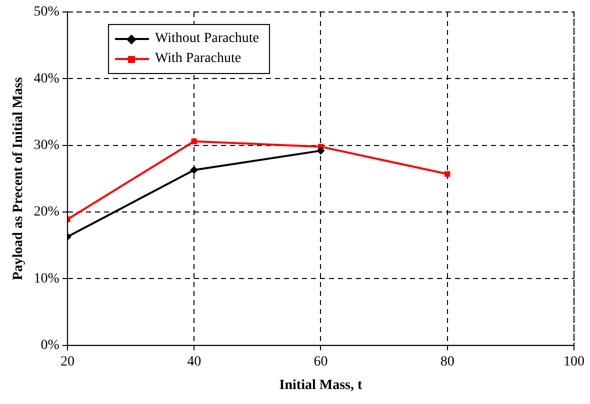 Image resolution: width=590 pixels, height=404 pixels. Describe the element at coordinates (18, 178) in the screenshot. I see `y-axis-title: Payload as Precent of Initial Mass` at that location.